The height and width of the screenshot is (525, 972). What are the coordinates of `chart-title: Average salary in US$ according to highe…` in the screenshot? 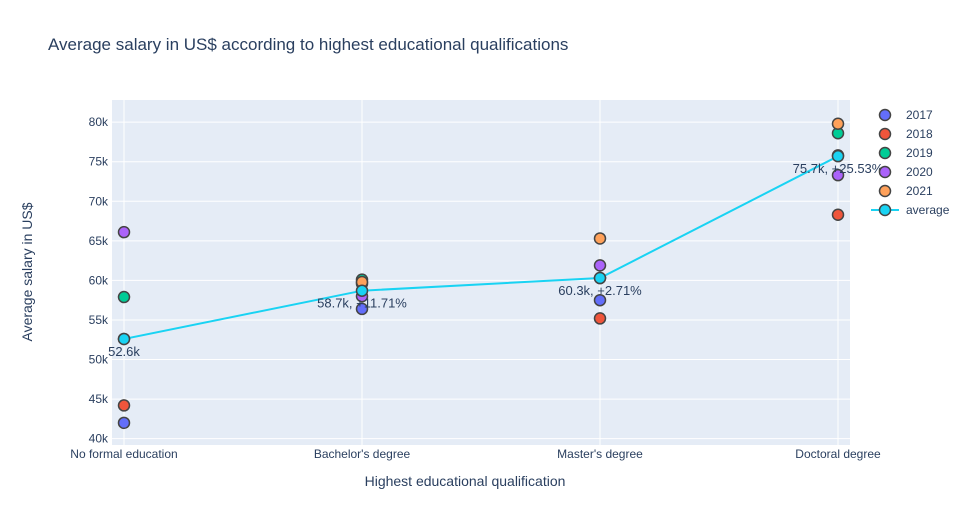 It's located at (308, 44).